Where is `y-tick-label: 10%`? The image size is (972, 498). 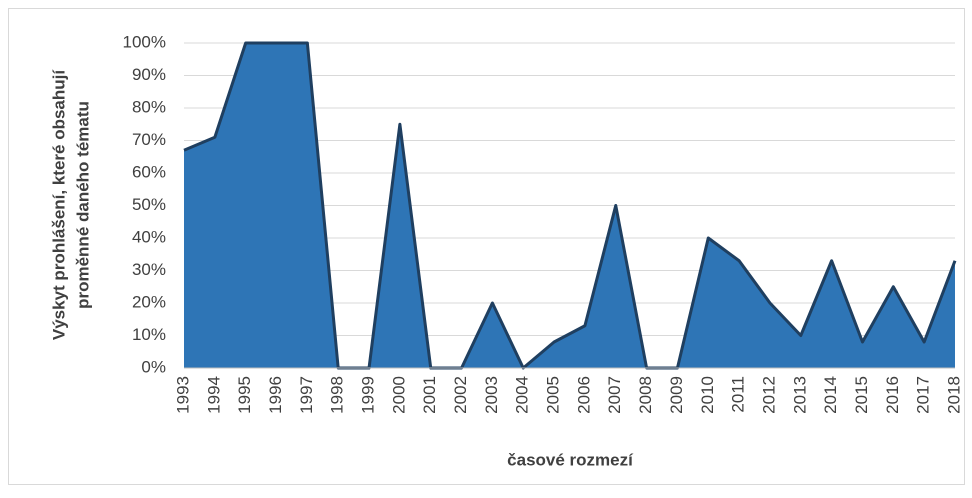
y-tick-label: 10% is located at coordinates (149, 334).